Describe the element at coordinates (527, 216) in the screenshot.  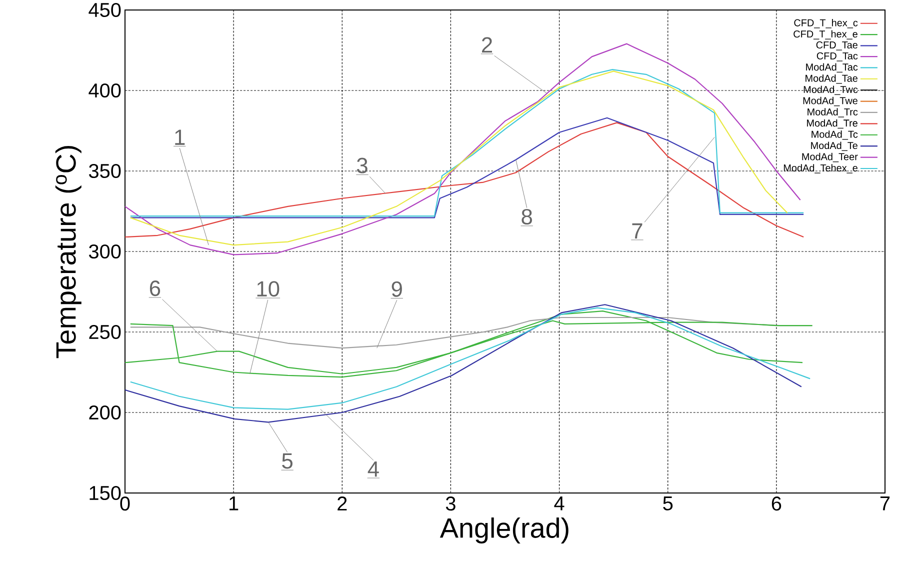
I see `annotation: 8` at that location.